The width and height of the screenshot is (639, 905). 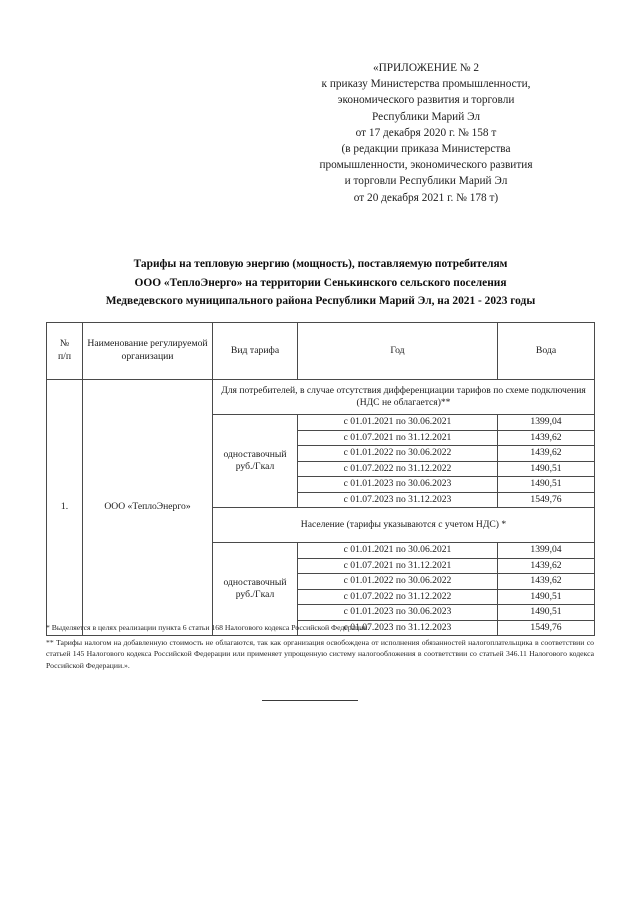 I want to click on preamble-line-6: (в редакции приказа Министерства, so click(x=426, y=149).